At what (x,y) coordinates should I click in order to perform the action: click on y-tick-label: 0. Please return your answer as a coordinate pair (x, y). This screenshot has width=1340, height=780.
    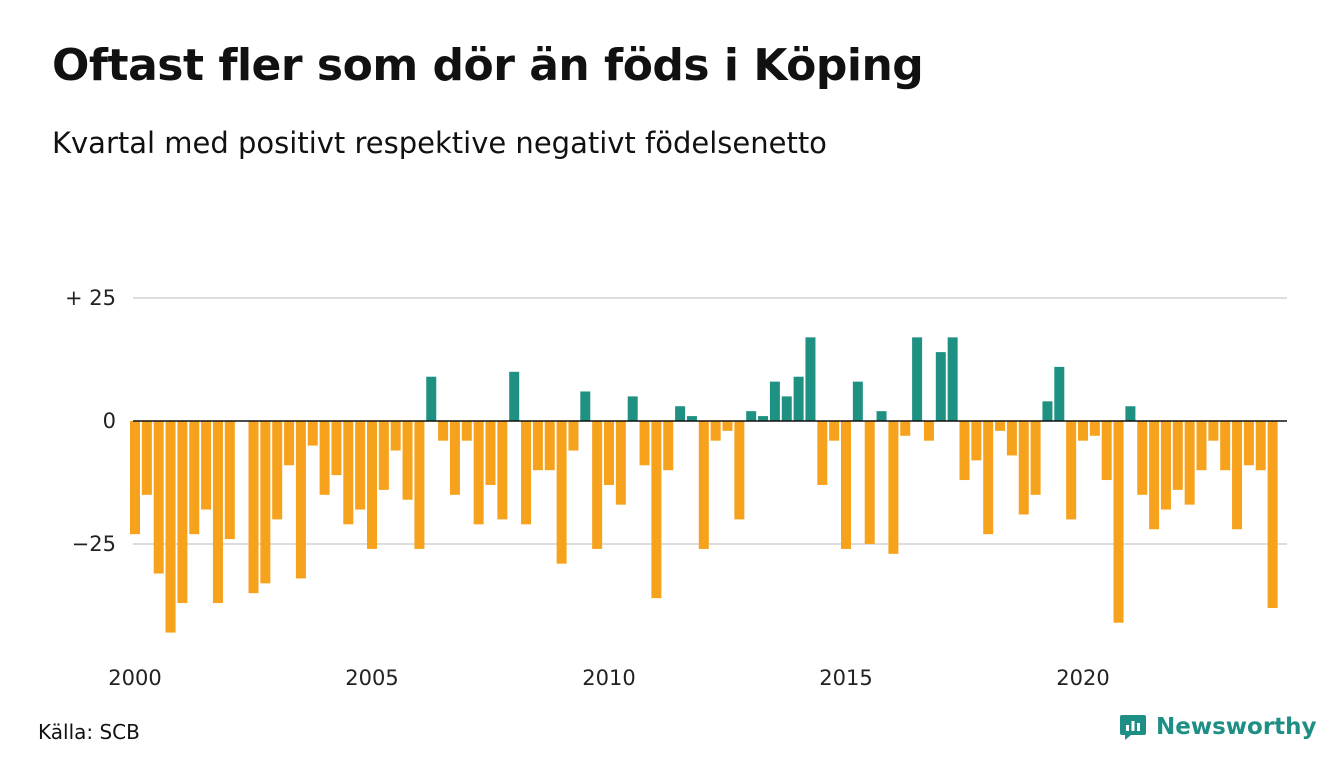
    Looking at the image, I should click on (109, 421).